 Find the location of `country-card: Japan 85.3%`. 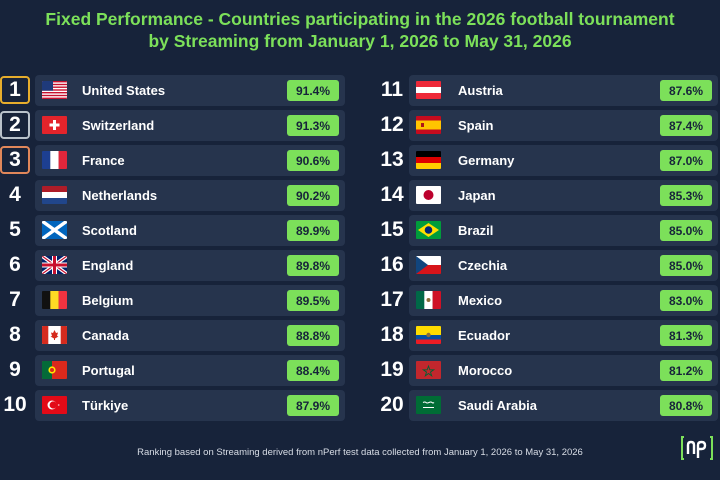

country-card: Japan 85.3% is located at coordinates (563, 195).